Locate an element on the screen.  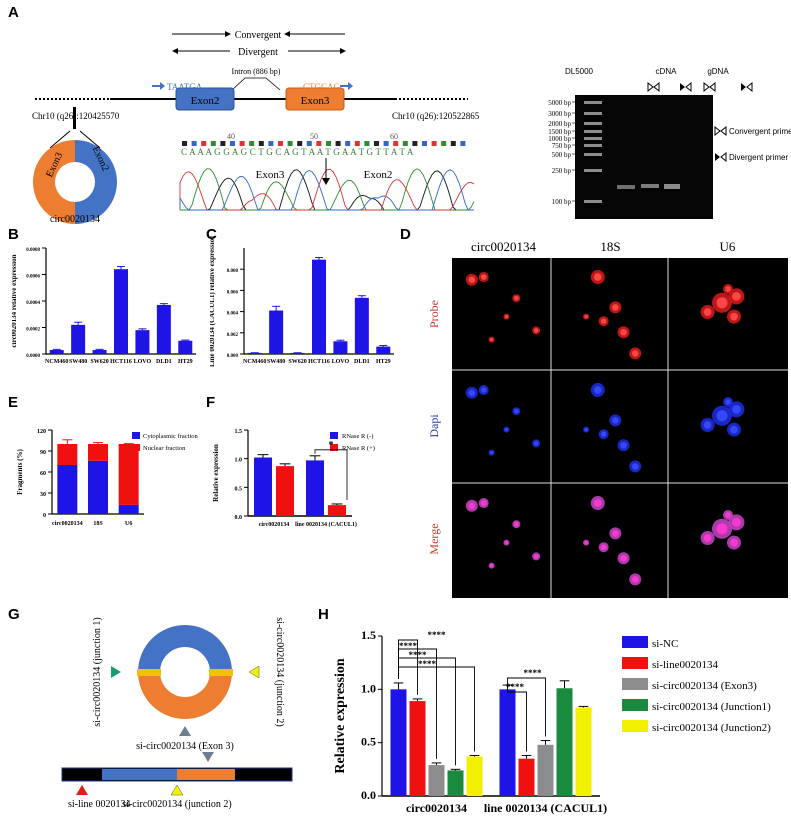
legend-label: Nuclear fraction is located at coordinates (164, 448).